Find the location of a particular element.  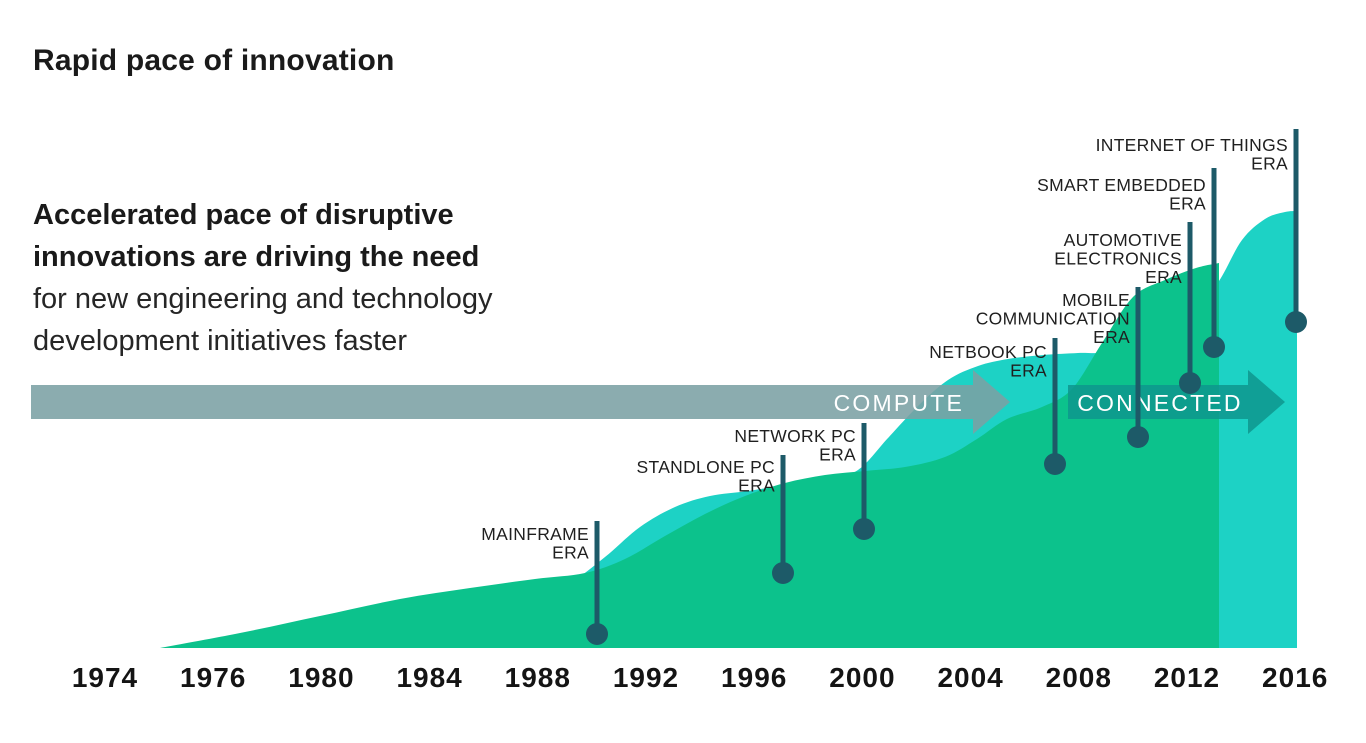

axis-label-1992: 1992 is located at coordinates (646, 677).